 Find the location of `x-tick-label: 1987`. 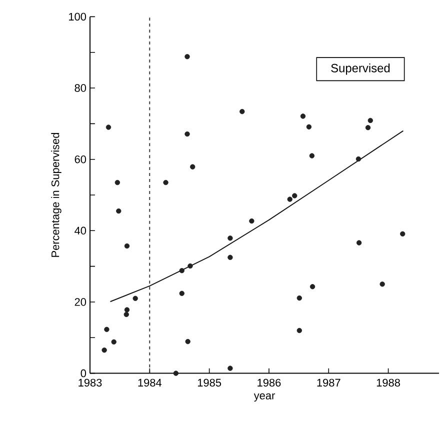

x-tick-label: 1987 is located at coordinates (328, 382).